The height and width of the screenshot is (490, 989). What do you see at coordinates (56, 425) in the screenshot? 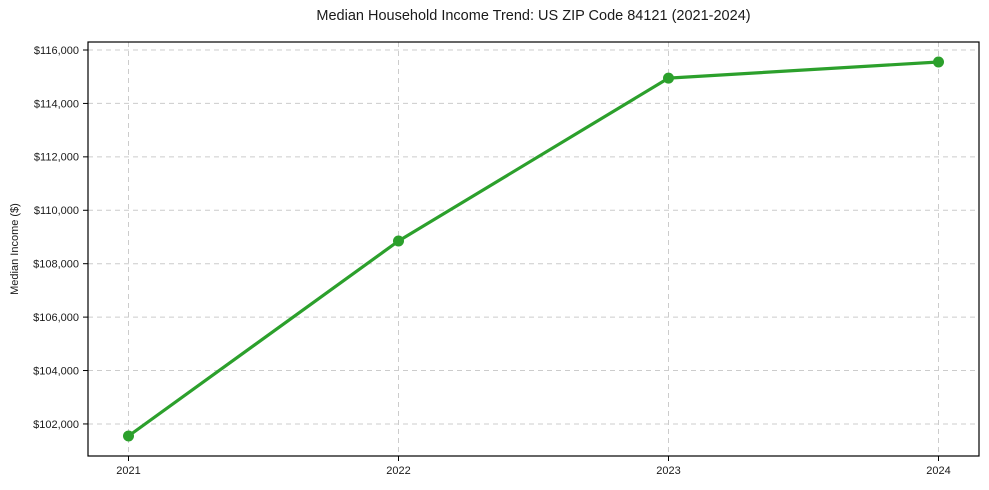
I see `y-tick-label: $102,000` at bounding box center [56, 425].